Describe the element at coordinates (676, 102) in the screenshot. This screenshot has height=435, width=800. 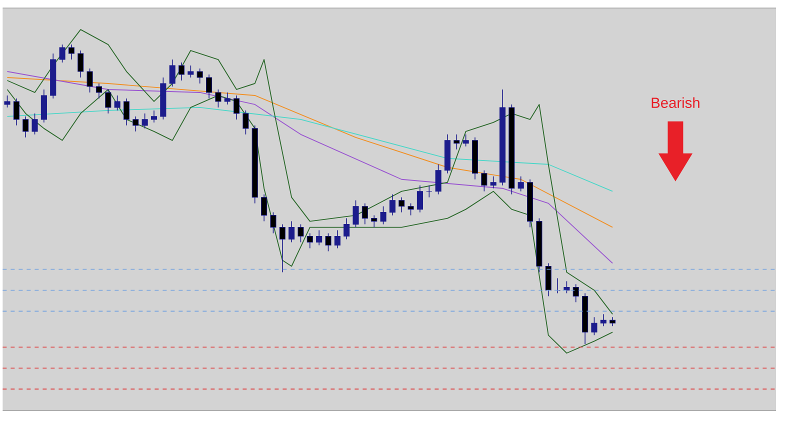
I see `text: Bearish` at that location.